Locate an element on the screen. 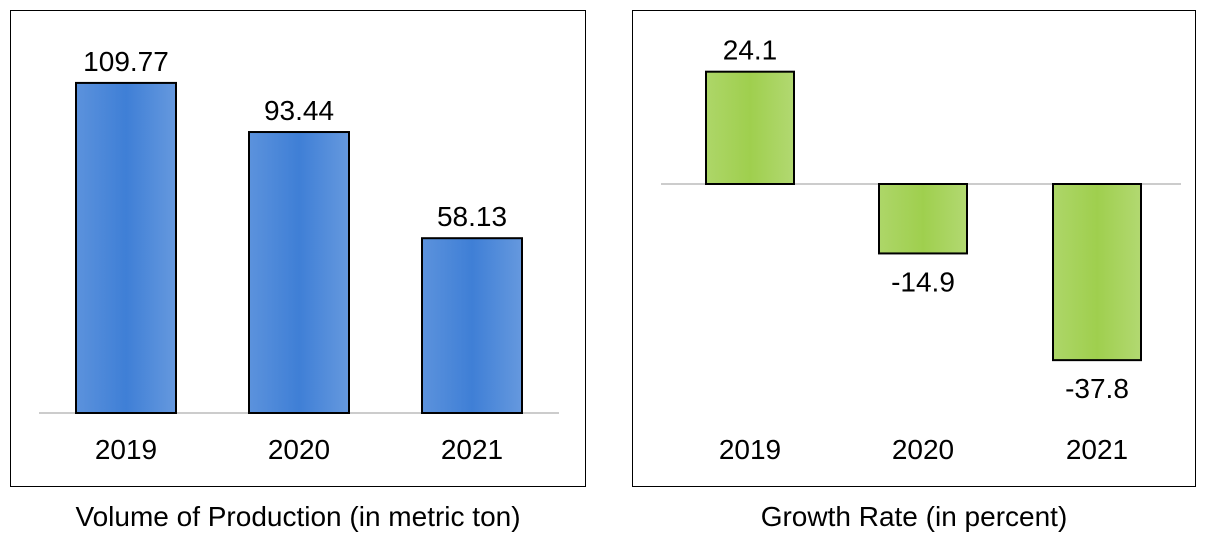 The image size is (1206, 542). chart-0-tick-label-2019: 2019 is located at coordinates (126, 449).